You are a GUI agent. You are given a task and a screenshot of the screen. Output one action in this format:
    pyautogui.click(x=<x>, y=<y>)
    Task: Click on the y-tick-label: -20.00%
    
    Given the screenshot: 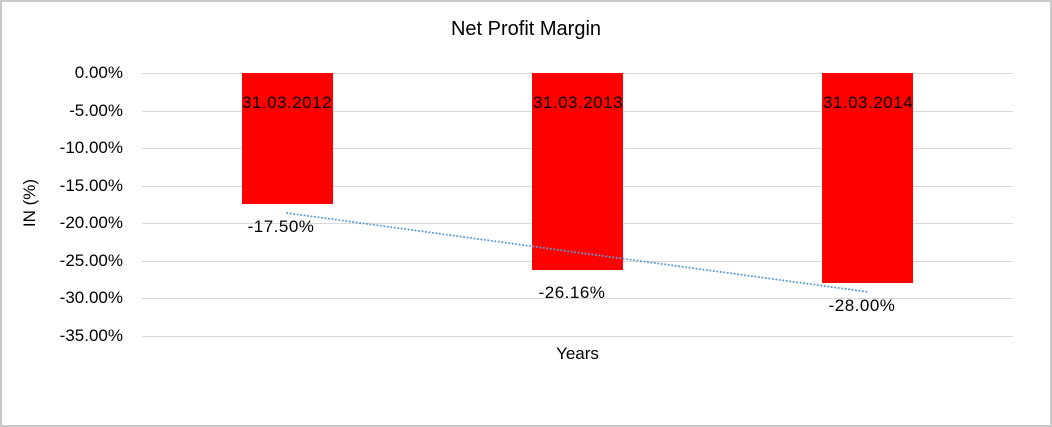 What is the action you would take?
    pyautogui.click(x=91, y=222)
    